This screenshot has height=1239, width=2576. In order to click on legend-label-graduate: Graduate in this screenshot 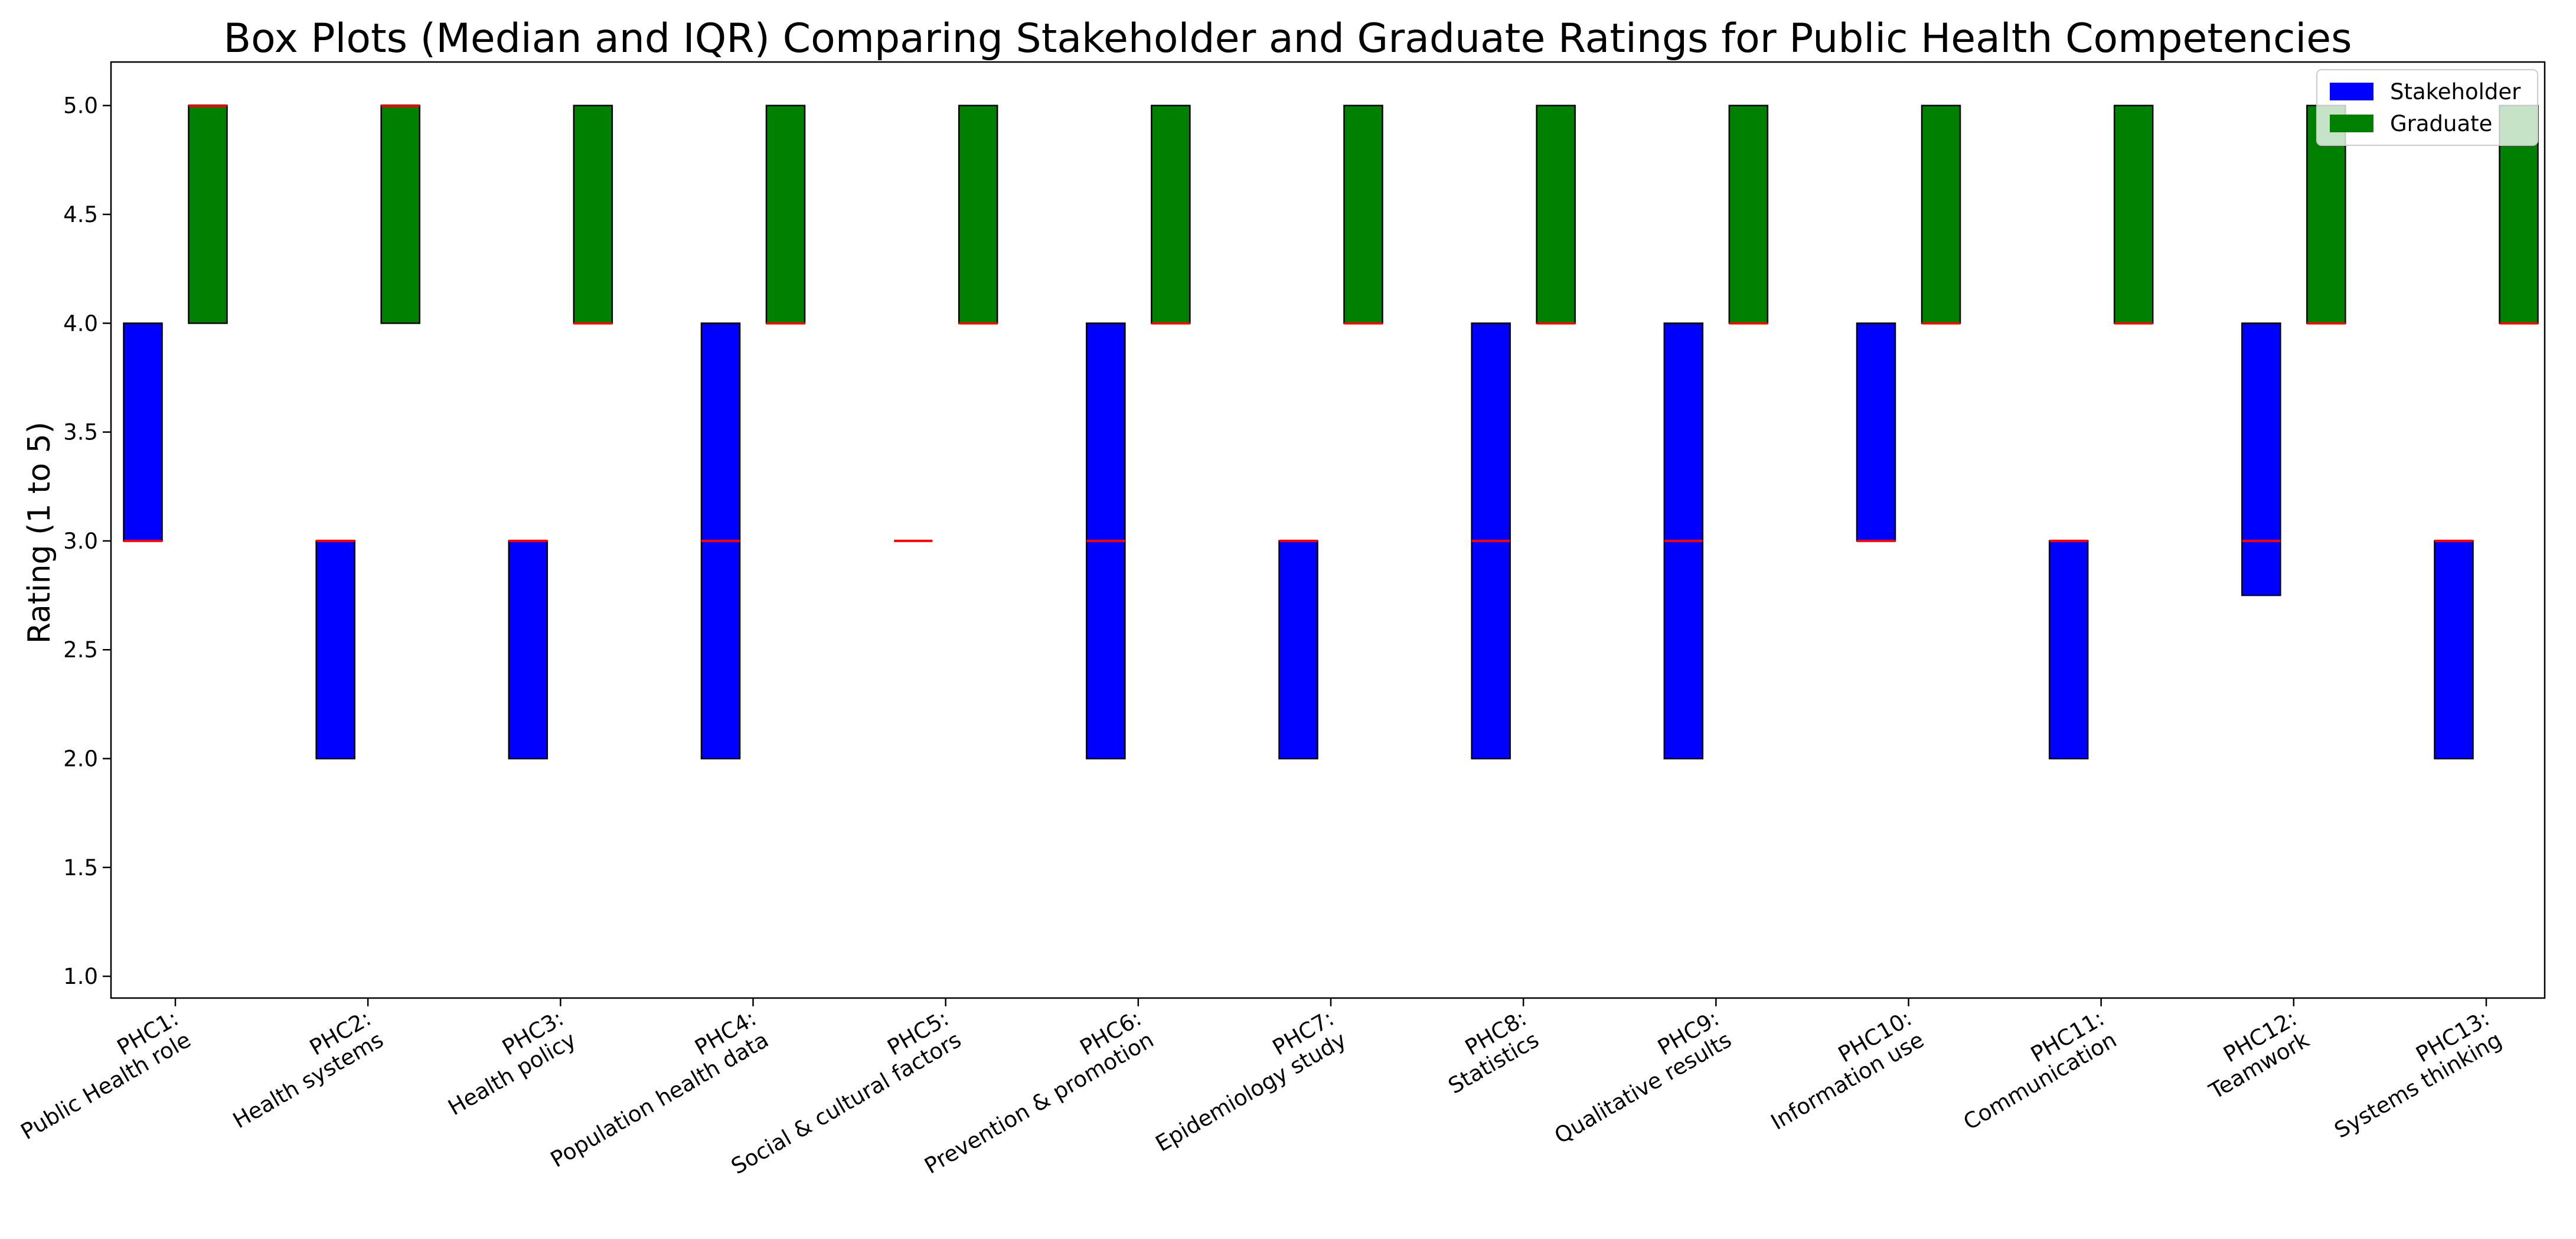, I will do `click(2441, 123)`.